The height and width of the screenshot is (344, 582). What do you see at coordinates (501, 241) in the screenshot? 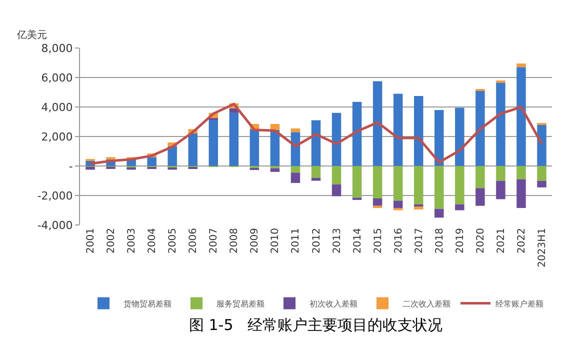
I see `x-tick-label: 2021` at bounding box center [501, 241].